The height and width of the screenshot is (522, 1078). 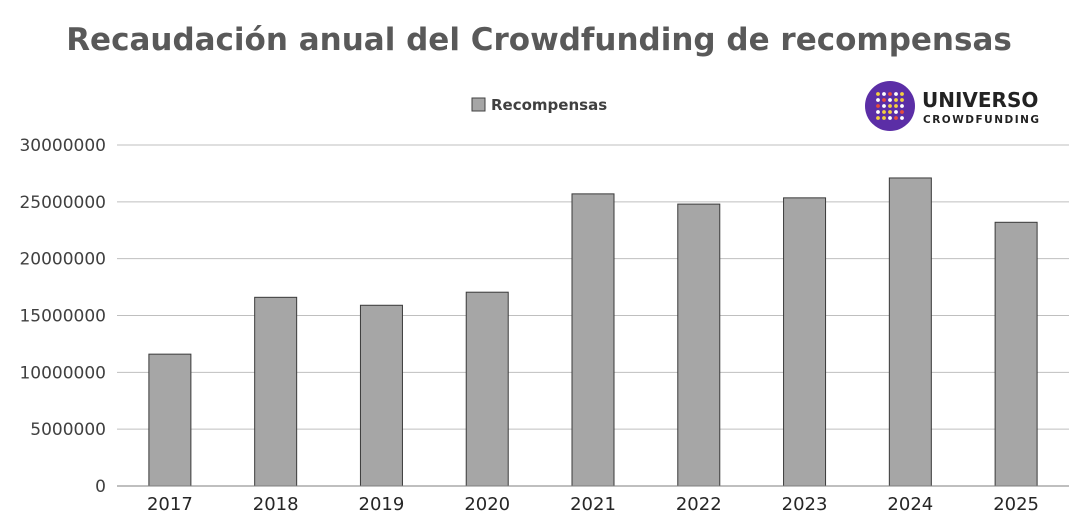 What do you see at coordinates (276, 391) in the screenshot?
I see `bar-2018` at bounding box center [276, 391].